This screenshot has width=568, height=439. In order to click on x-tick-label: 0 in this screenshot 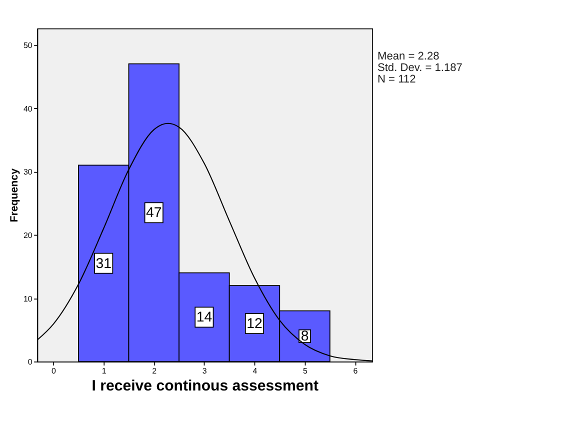, I will do `click(54, 371)`.